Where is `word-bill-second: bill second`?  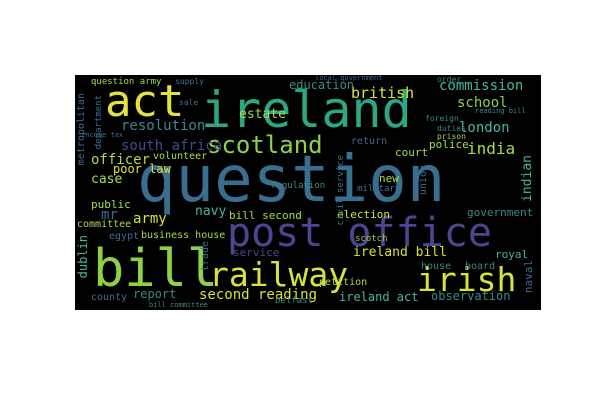
word-bill-second: bill second is located at coordinates (265, 215).